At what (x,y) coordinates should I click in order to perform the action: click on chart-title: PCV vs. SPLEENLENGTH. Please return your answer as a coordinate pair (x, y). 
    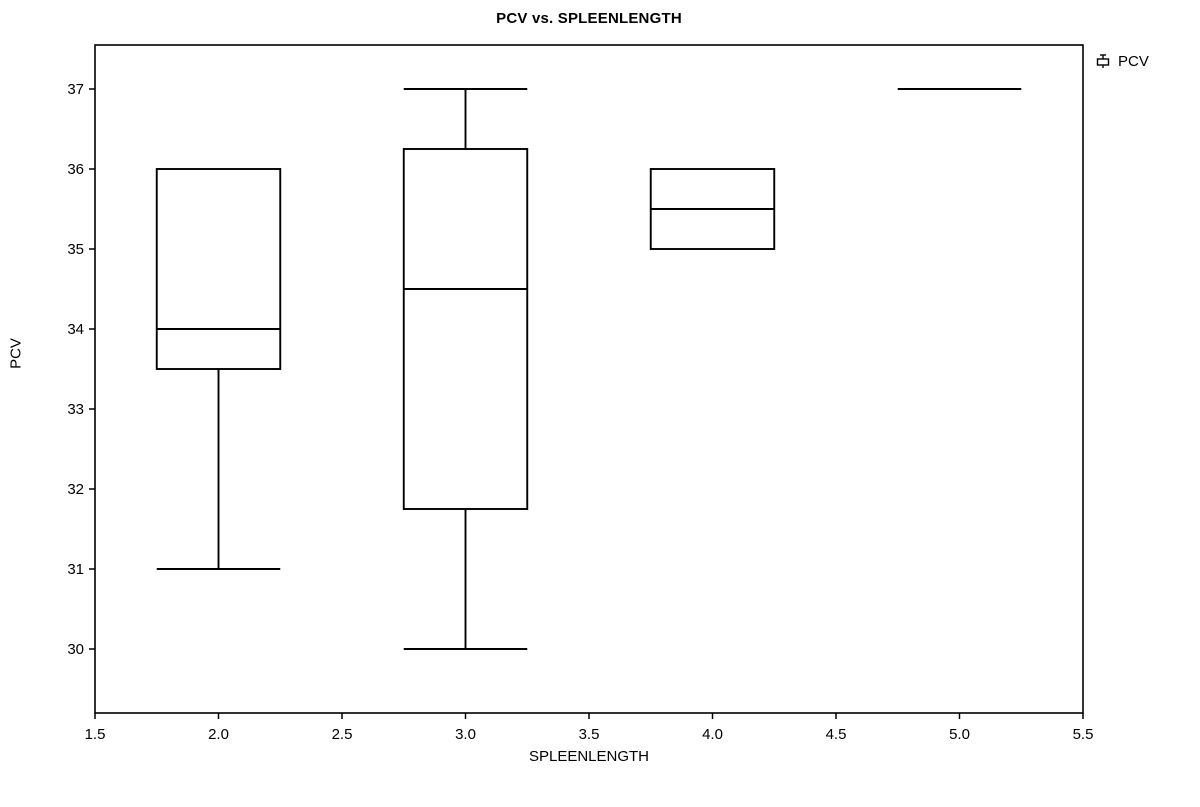
    Looking at the image, I should click on (589, 18).